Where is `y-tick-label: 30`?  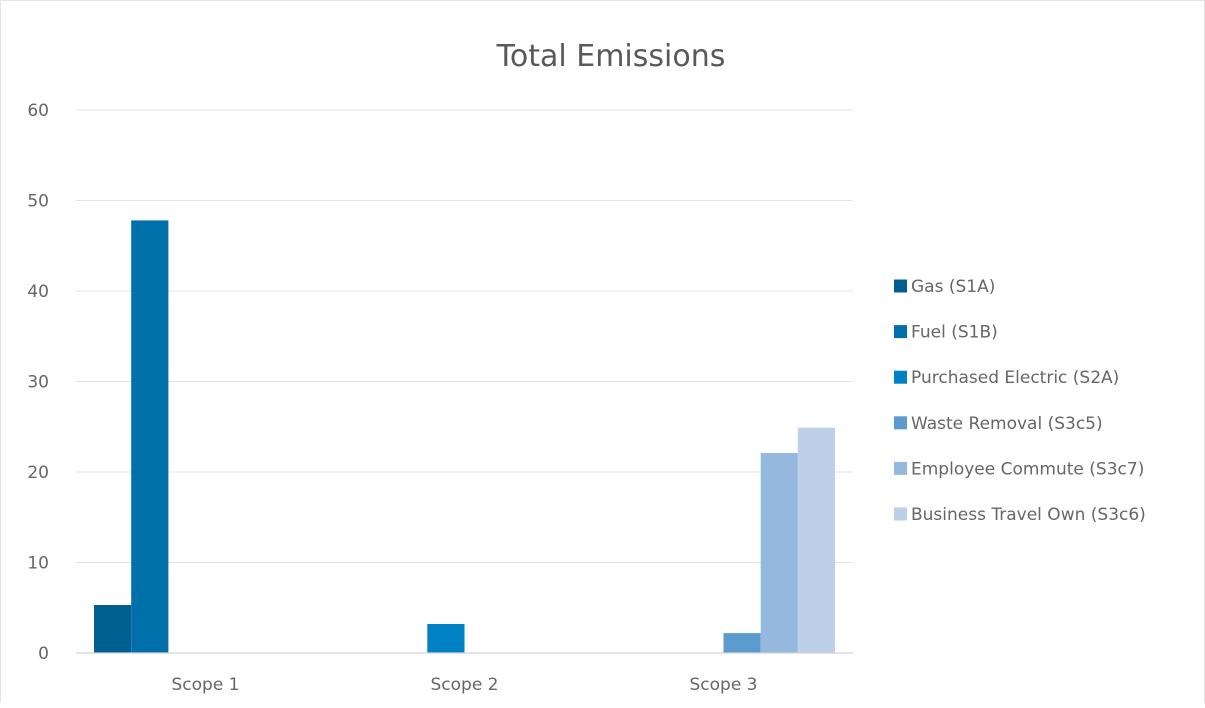 y-tick-label: 30 is located at coordinates (38, 383).